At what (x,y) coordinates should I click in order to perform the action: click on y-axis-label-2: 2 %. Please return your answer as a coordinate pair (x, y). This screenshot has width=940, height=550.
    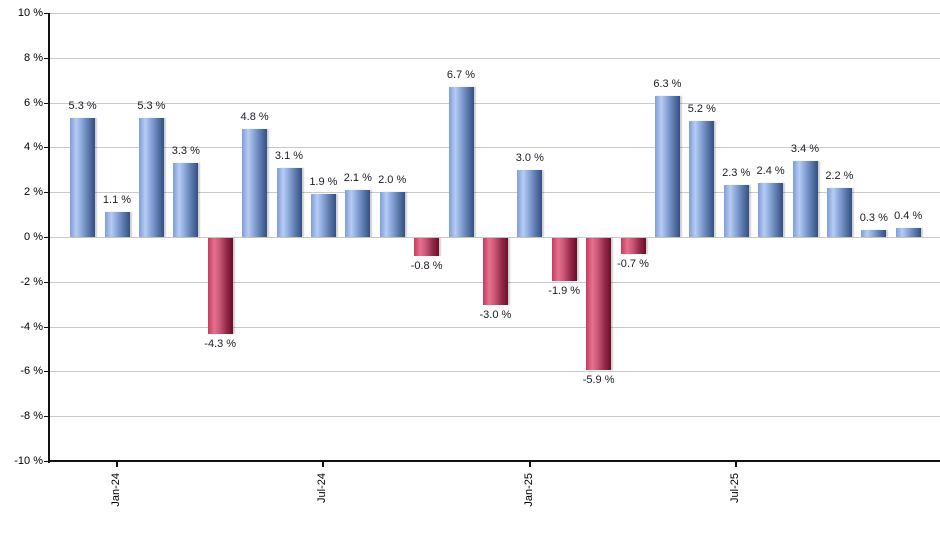
    Looking at the image, I should click on (33, 192).